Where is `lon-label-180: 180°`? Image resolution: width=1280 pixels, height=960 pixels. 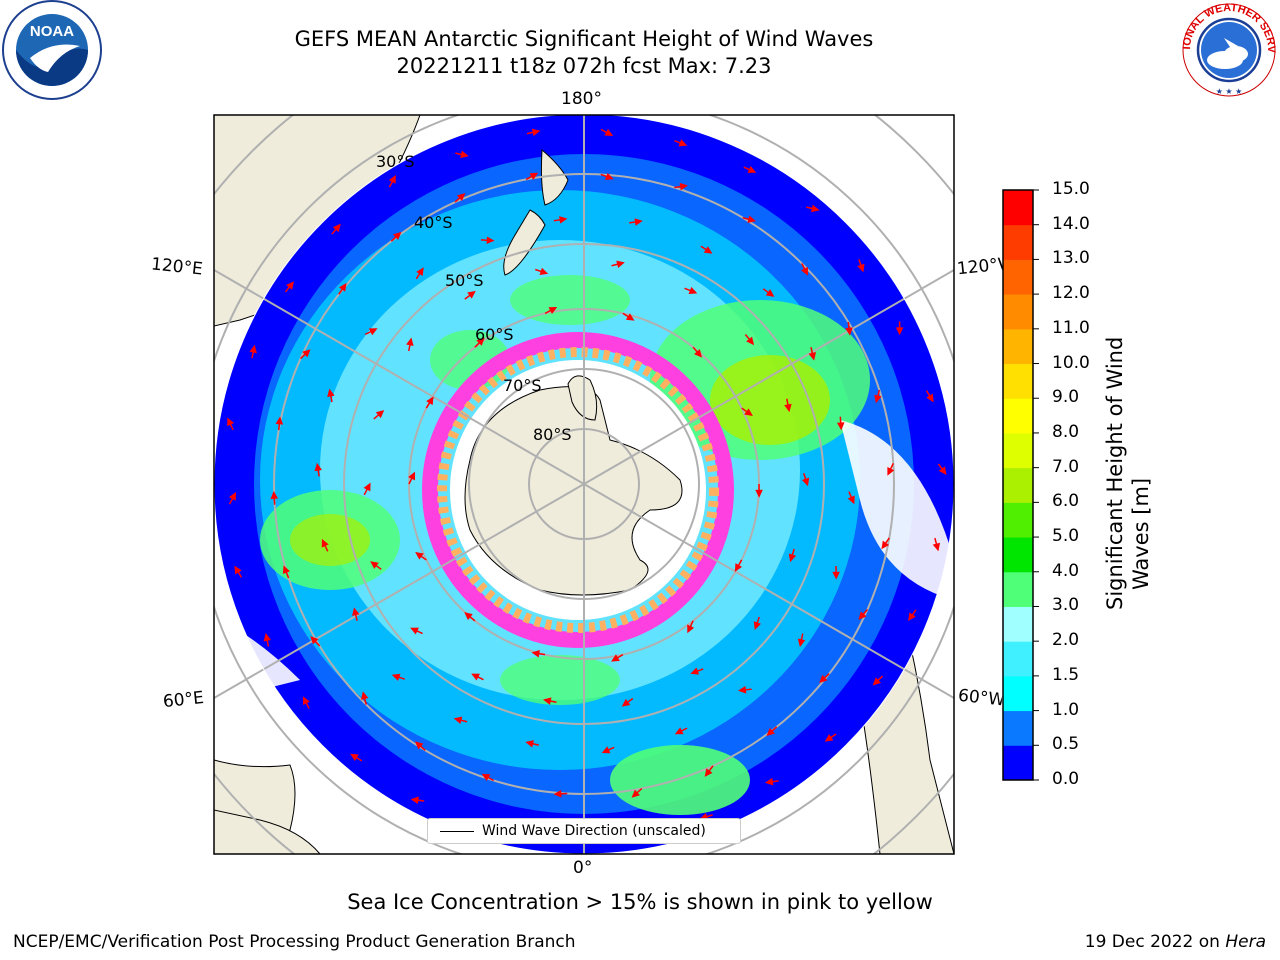 lon-label-180: 180° is located at coordinates (581, 99).